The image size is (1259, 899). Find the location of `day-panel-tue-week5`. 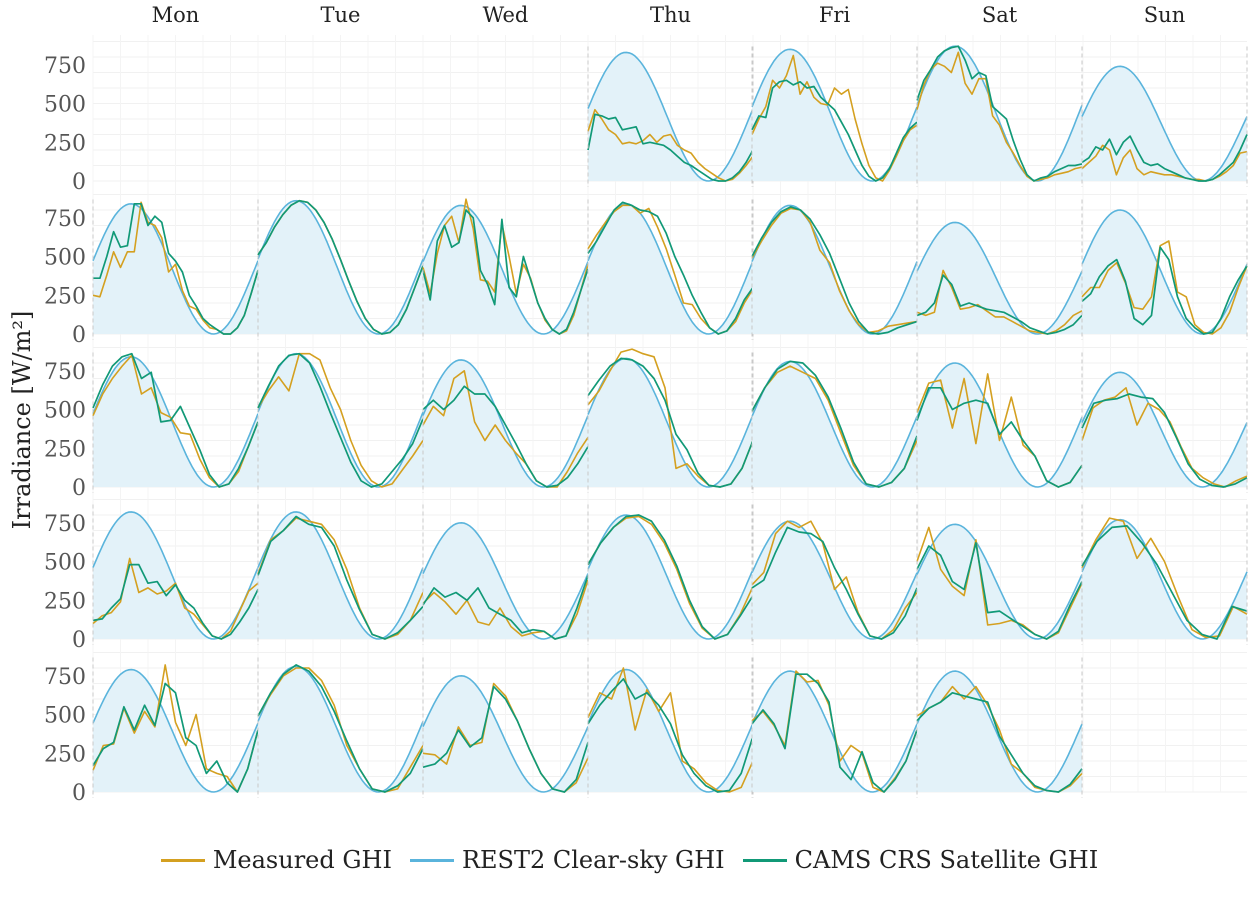

day-panel-tue-week5 is located at coordinates (340, 727).